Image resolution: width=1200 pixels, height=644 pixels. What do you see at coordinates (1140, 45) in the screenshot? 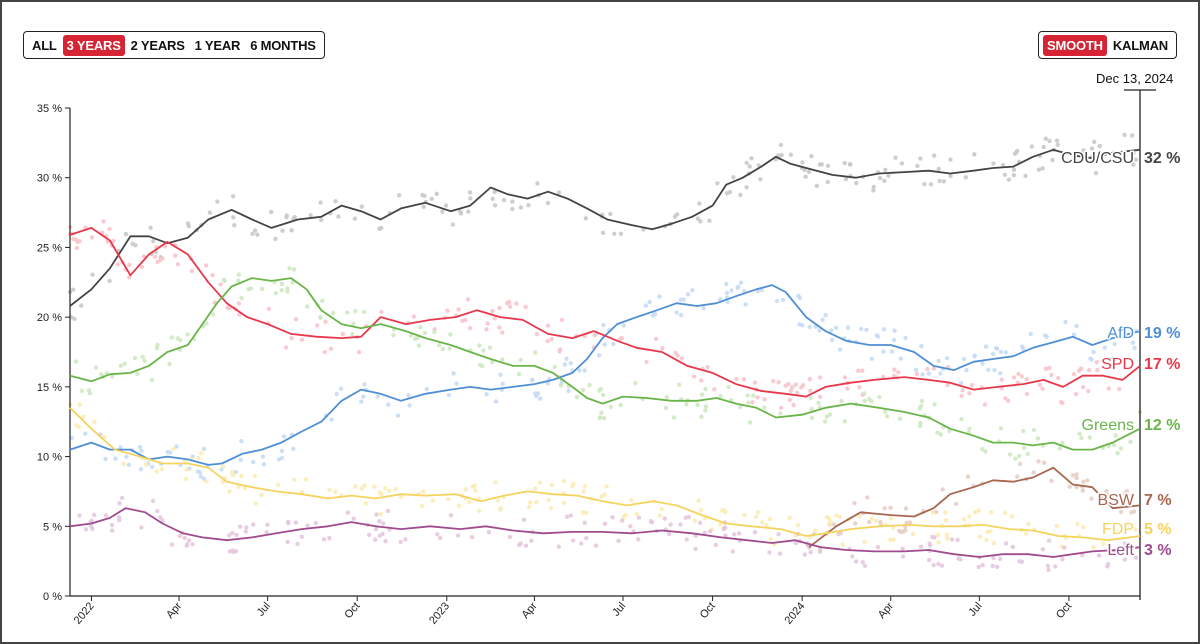
I see `method-option-kalman: KALMAN` at bounding box center [1140, 45].